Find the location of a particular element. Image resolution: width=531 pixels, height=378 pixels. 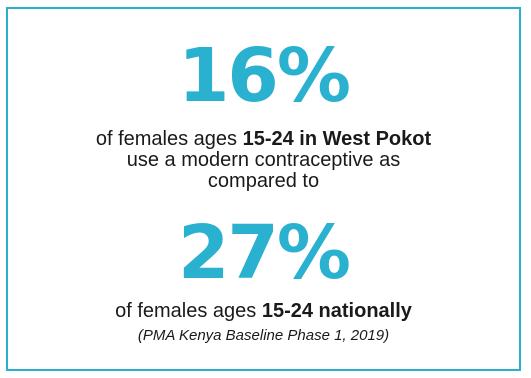

national-description: of females ages 15-24 nationally is located at coordinates (263, 311).